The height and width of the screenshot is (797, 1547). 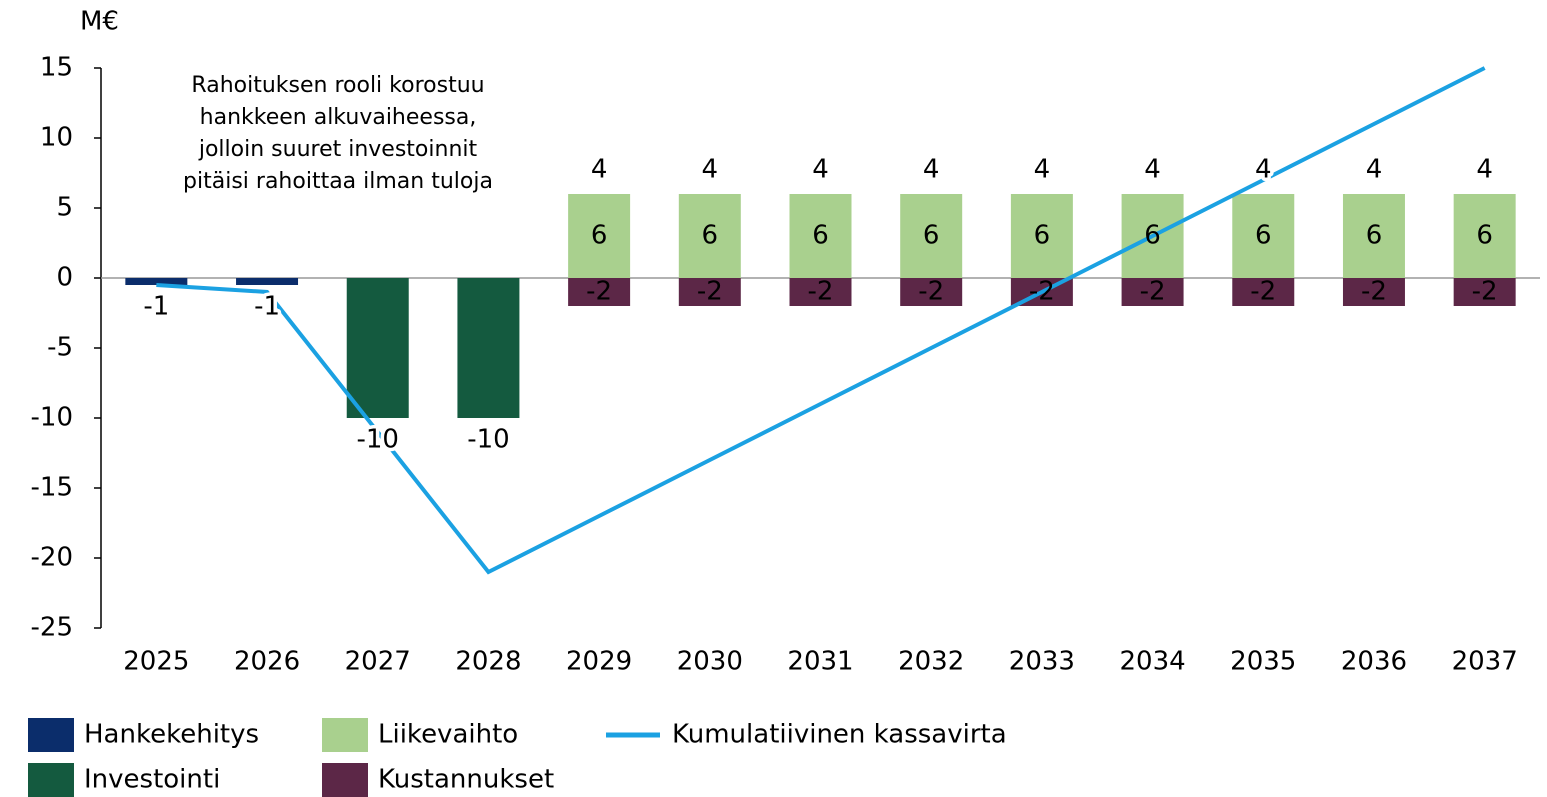 I want to click on y-tick-label: -15, so click(x=52, y=488).